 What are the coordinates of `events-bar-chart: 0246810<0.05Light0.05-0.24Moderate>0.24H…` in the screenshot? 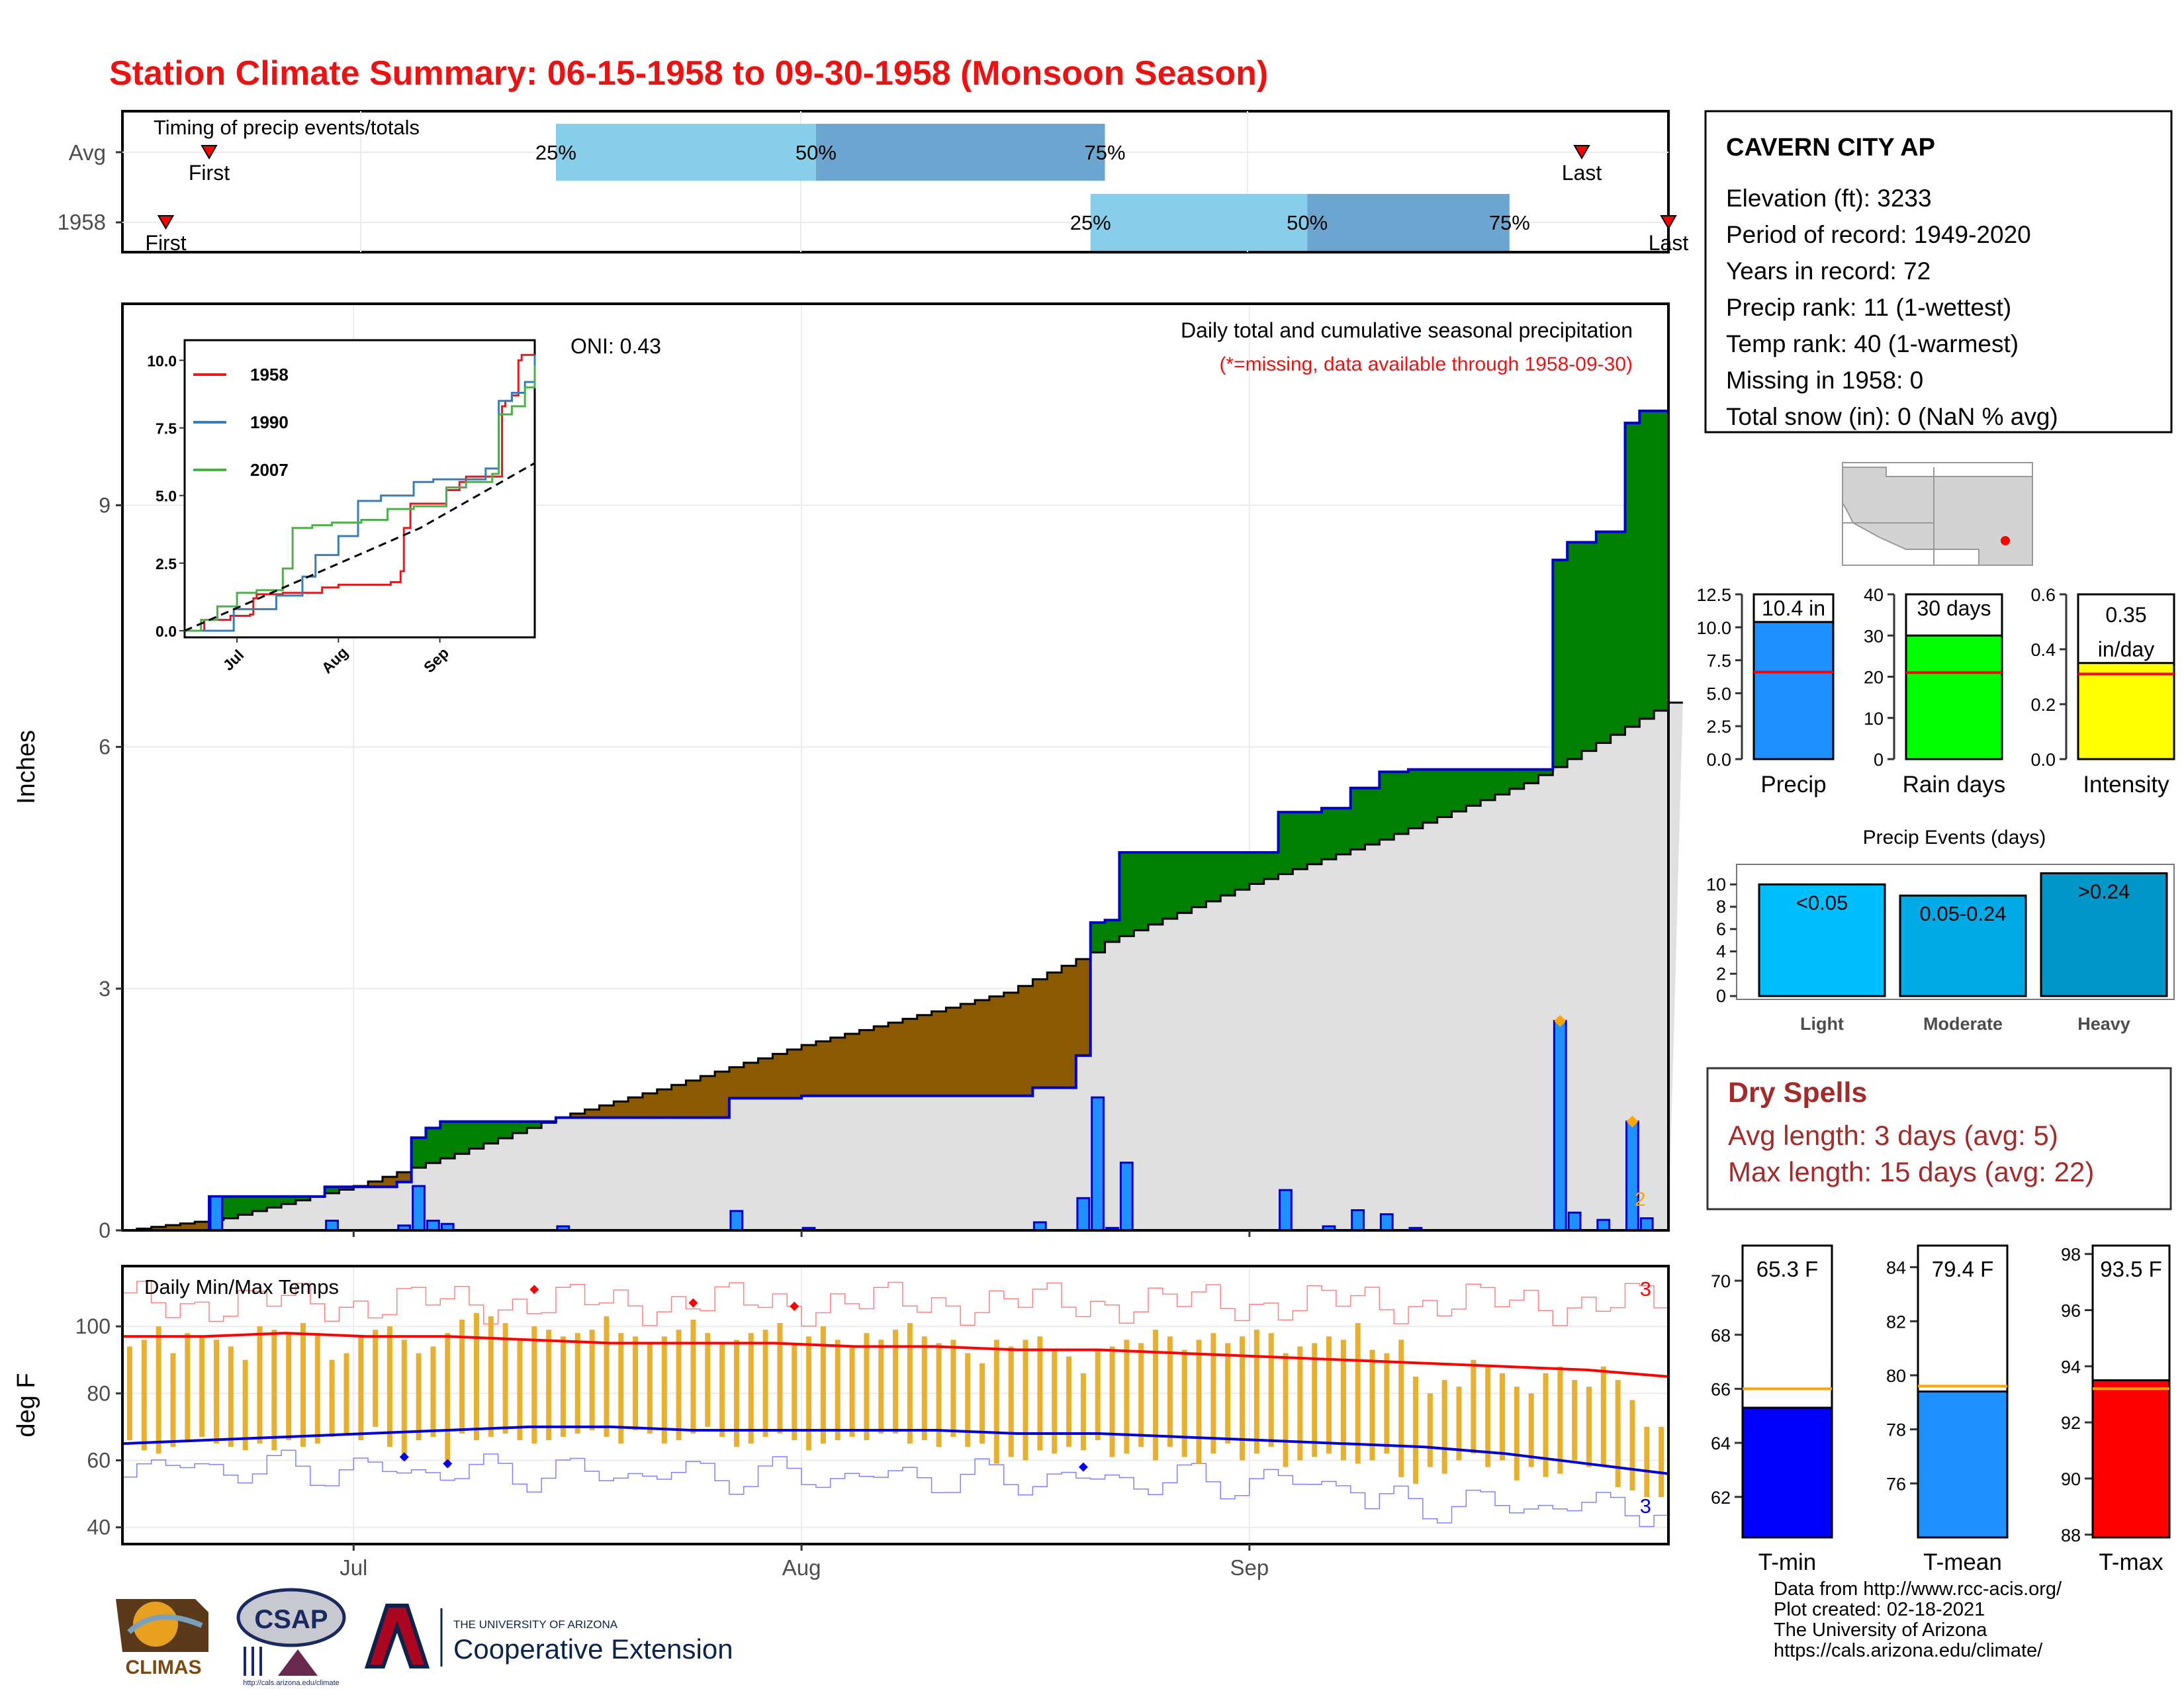 It's located at (1940, 949).